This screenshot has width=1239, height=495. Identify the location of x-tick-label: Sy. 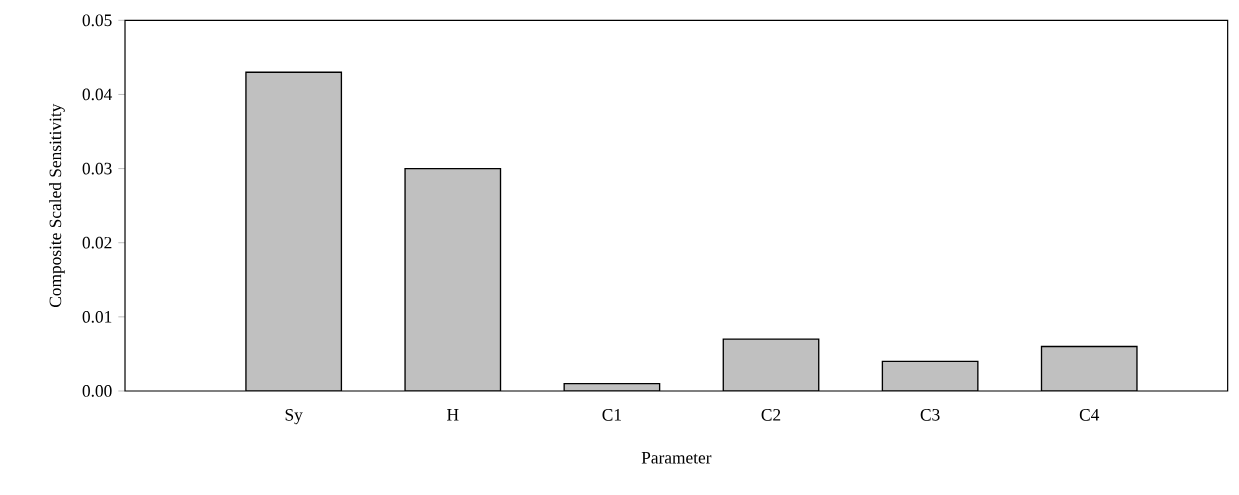
(294, 417).